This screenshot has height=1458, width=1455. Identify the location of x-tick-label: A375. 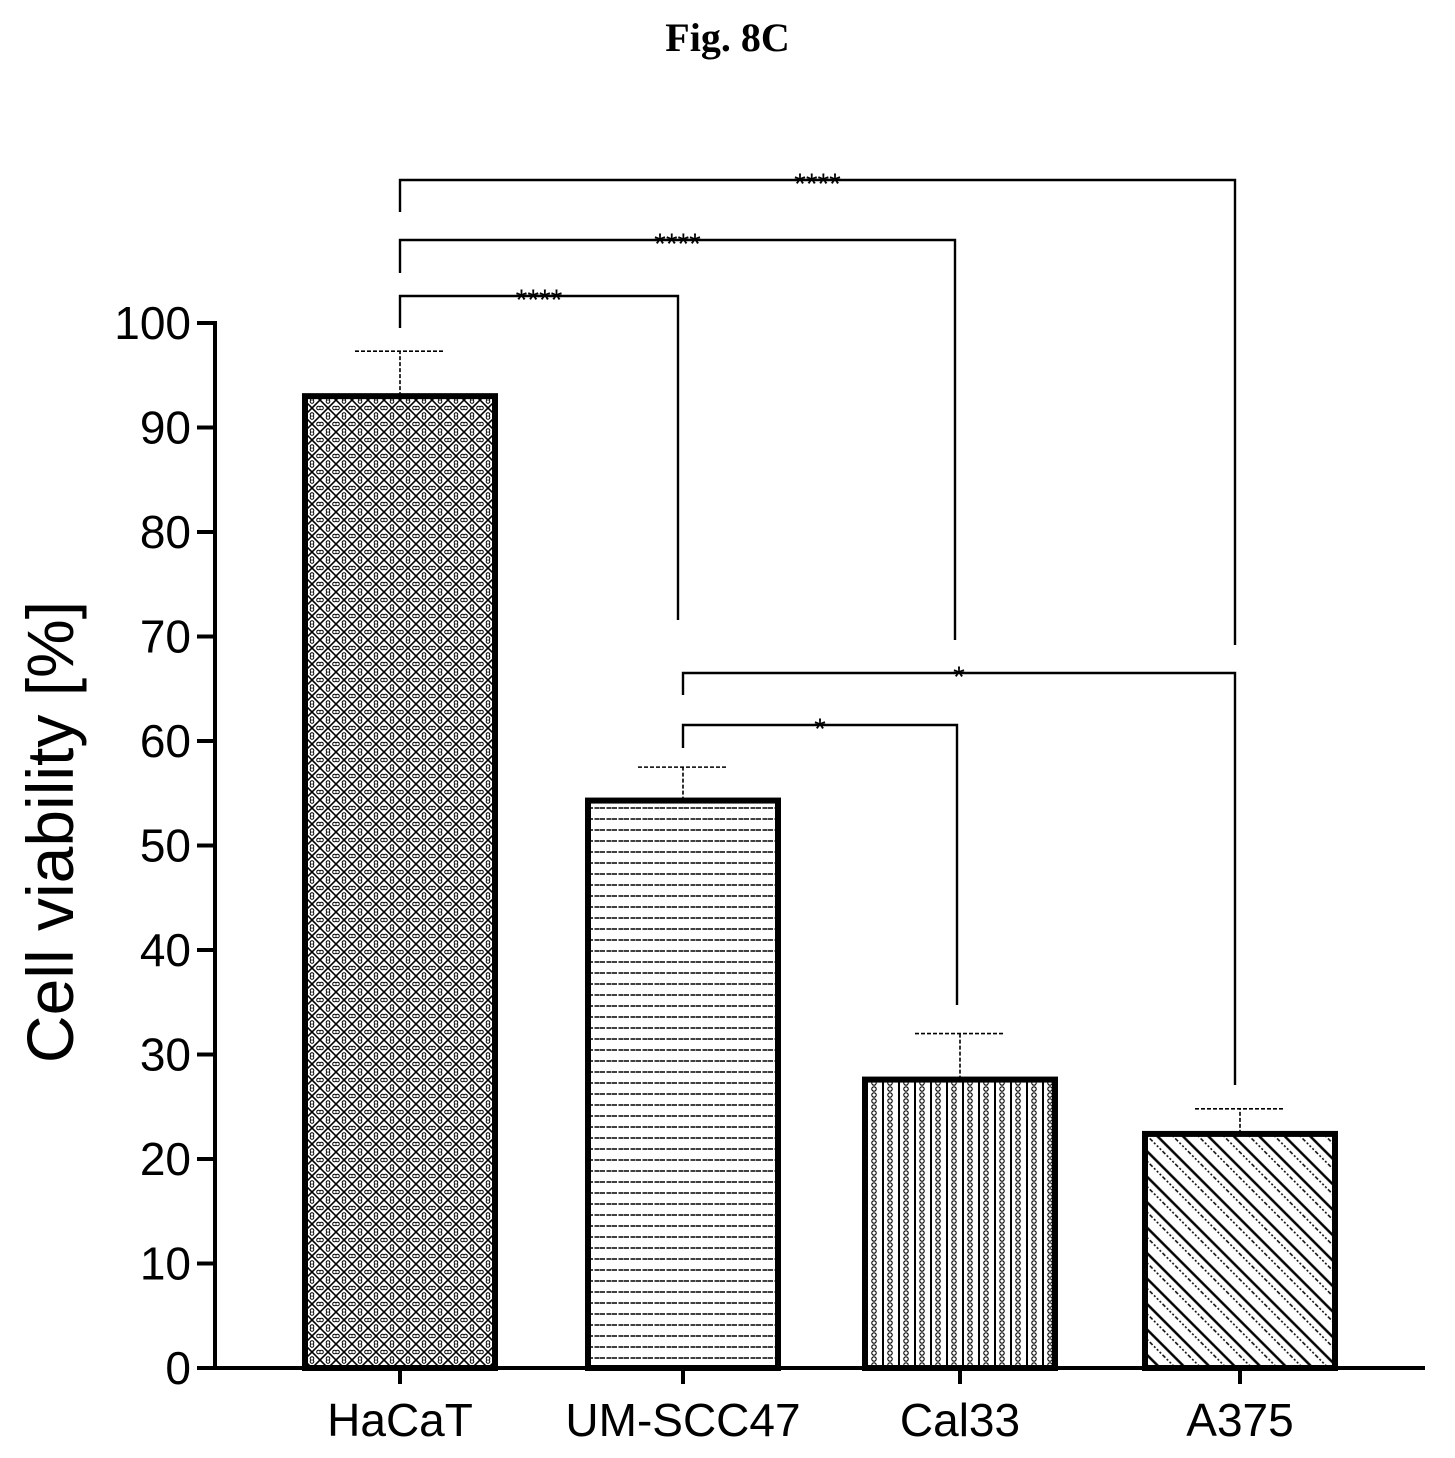
(1239, 1420).